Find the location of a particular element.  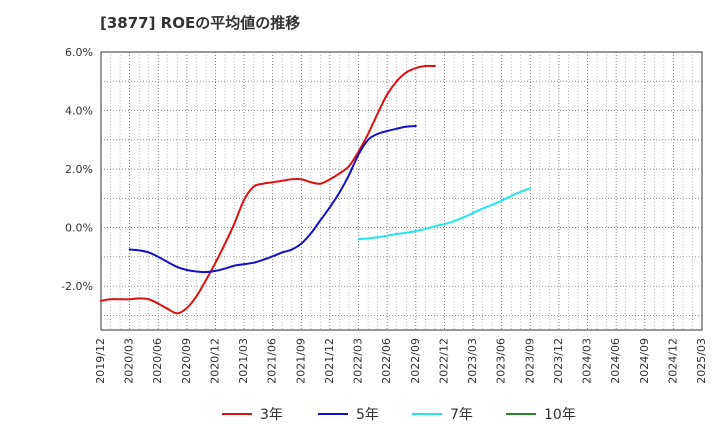

legend-swatch-3y is located at coordinates (237, 414).